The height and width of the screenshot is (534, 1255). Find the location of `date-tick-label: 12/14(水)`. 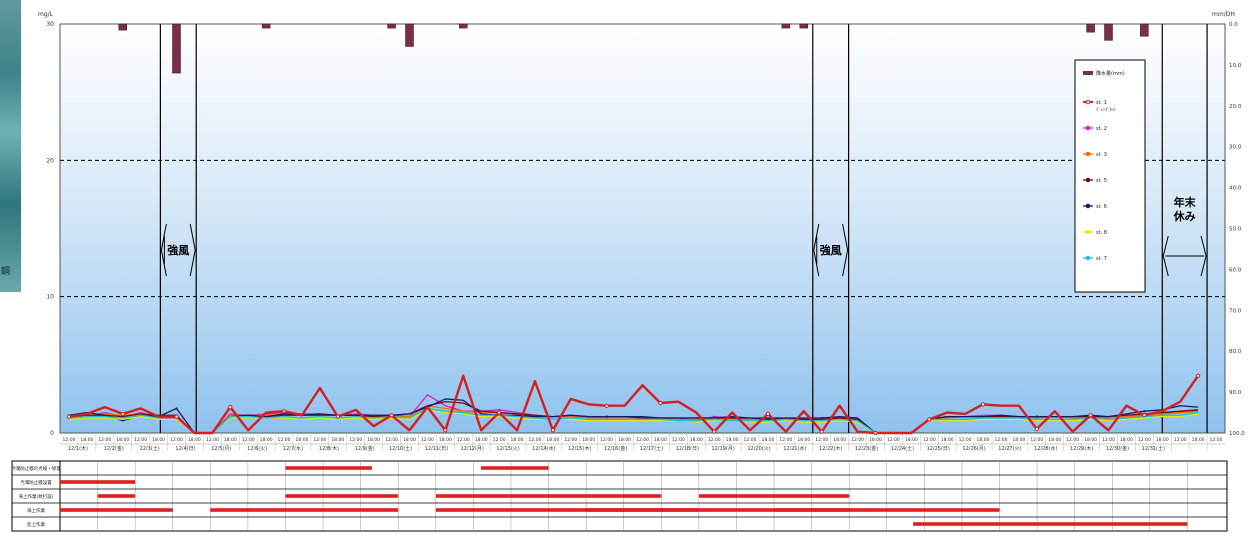

date-tick-label: 12/14(水) is located at coordinates (543, 448).